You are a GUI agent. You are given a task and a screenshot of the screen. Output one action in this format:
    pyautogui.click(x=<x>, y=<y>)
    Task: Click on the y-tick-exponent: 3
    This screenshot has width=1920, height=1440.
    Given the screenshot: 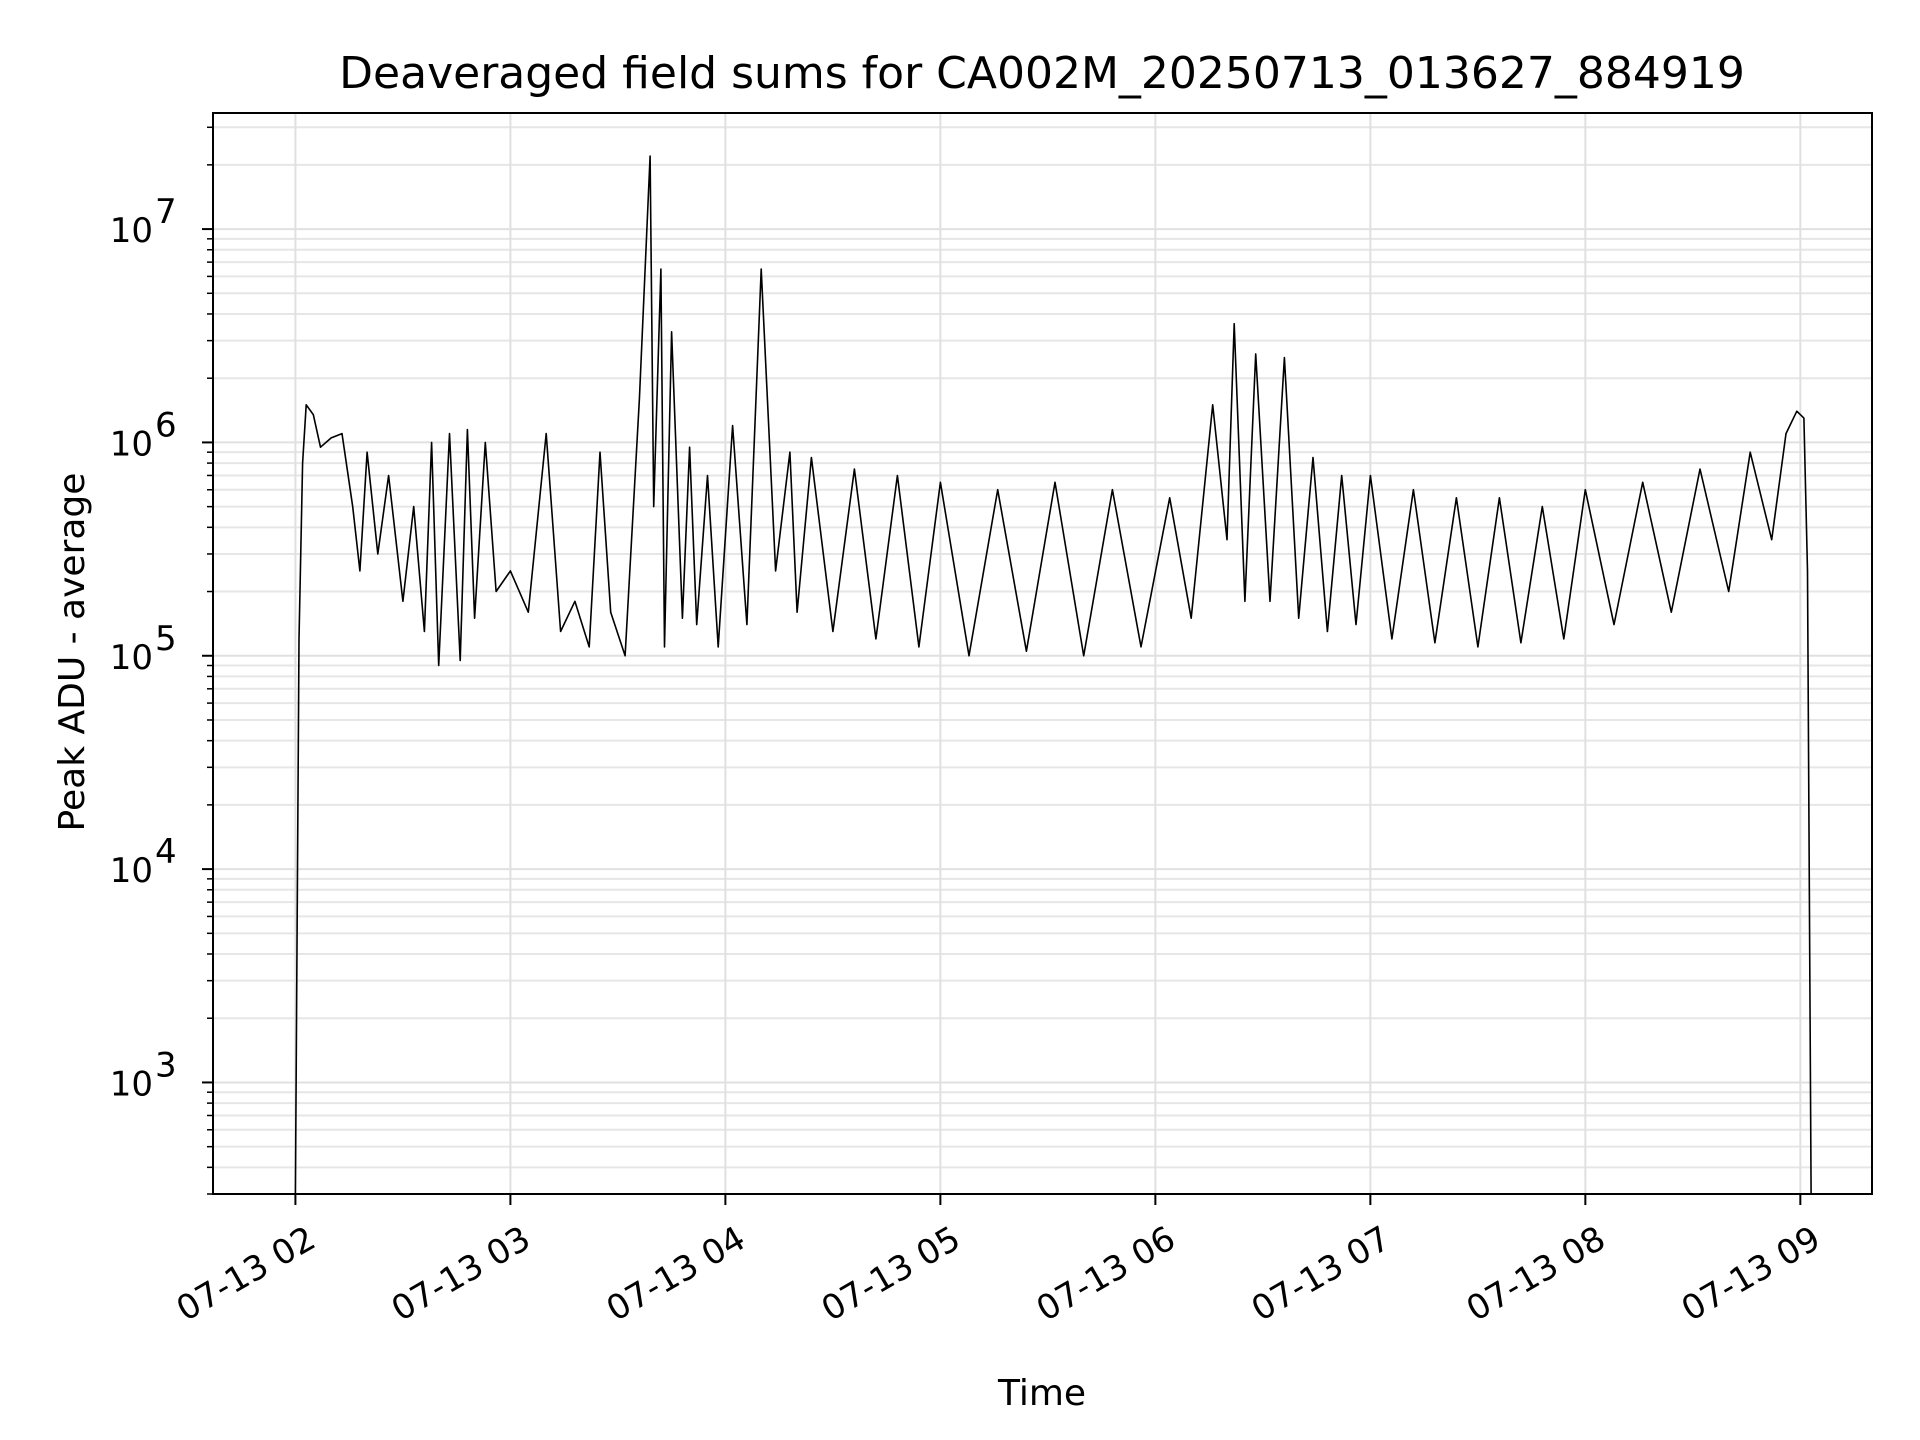 What is the action you would take?
    pyautogui.click(x=166, y=1065)
    